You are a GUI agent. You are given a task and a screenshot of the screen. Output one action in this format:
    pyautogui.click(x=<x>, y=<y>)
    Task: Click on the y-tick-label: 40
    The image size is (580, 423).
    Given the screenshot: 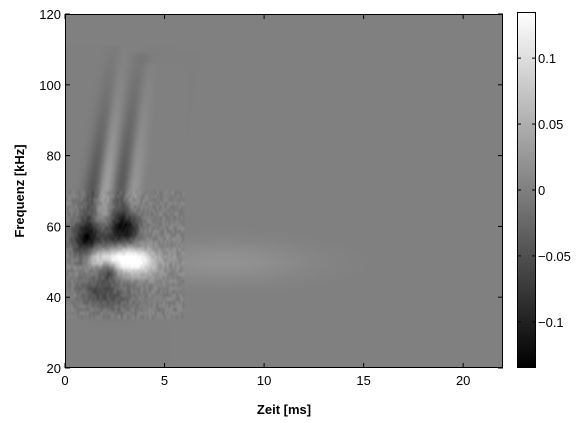 What is the action you would take?
    pyautogui.click(x=54, y=297)
    